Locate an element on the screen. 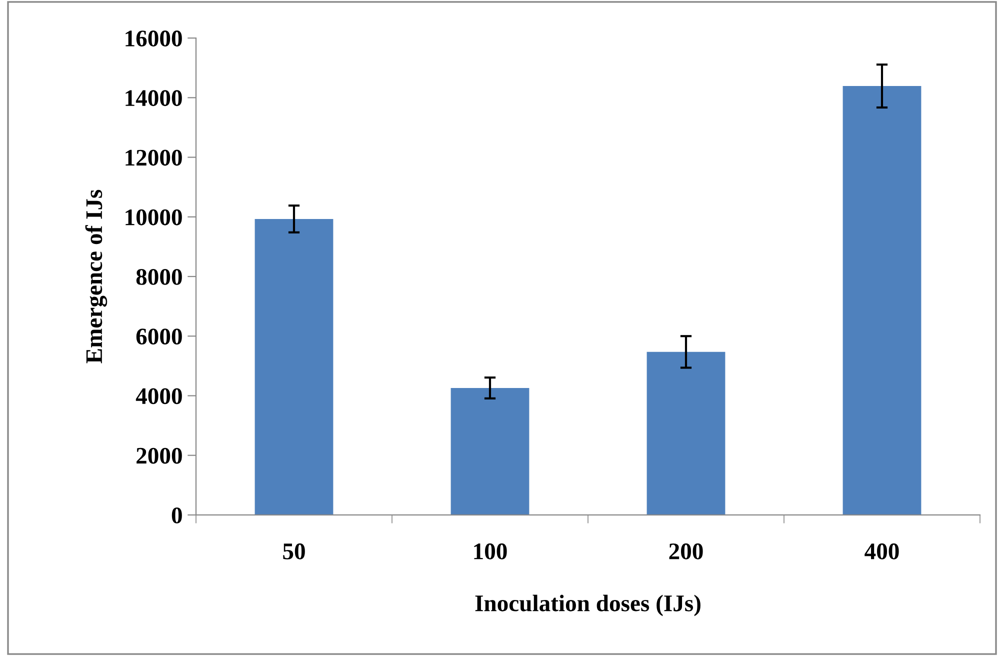 The width and height of the screenshot is (1000, 656). x-tick-label: 400 is located at coordinates (881, 551).